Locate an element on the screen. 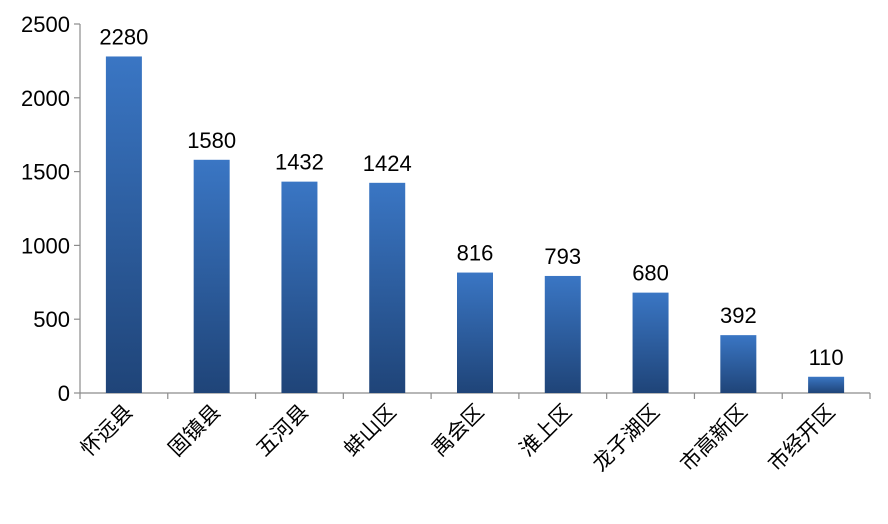  bar-value-label: 793 is located at coordinates (562, 256).